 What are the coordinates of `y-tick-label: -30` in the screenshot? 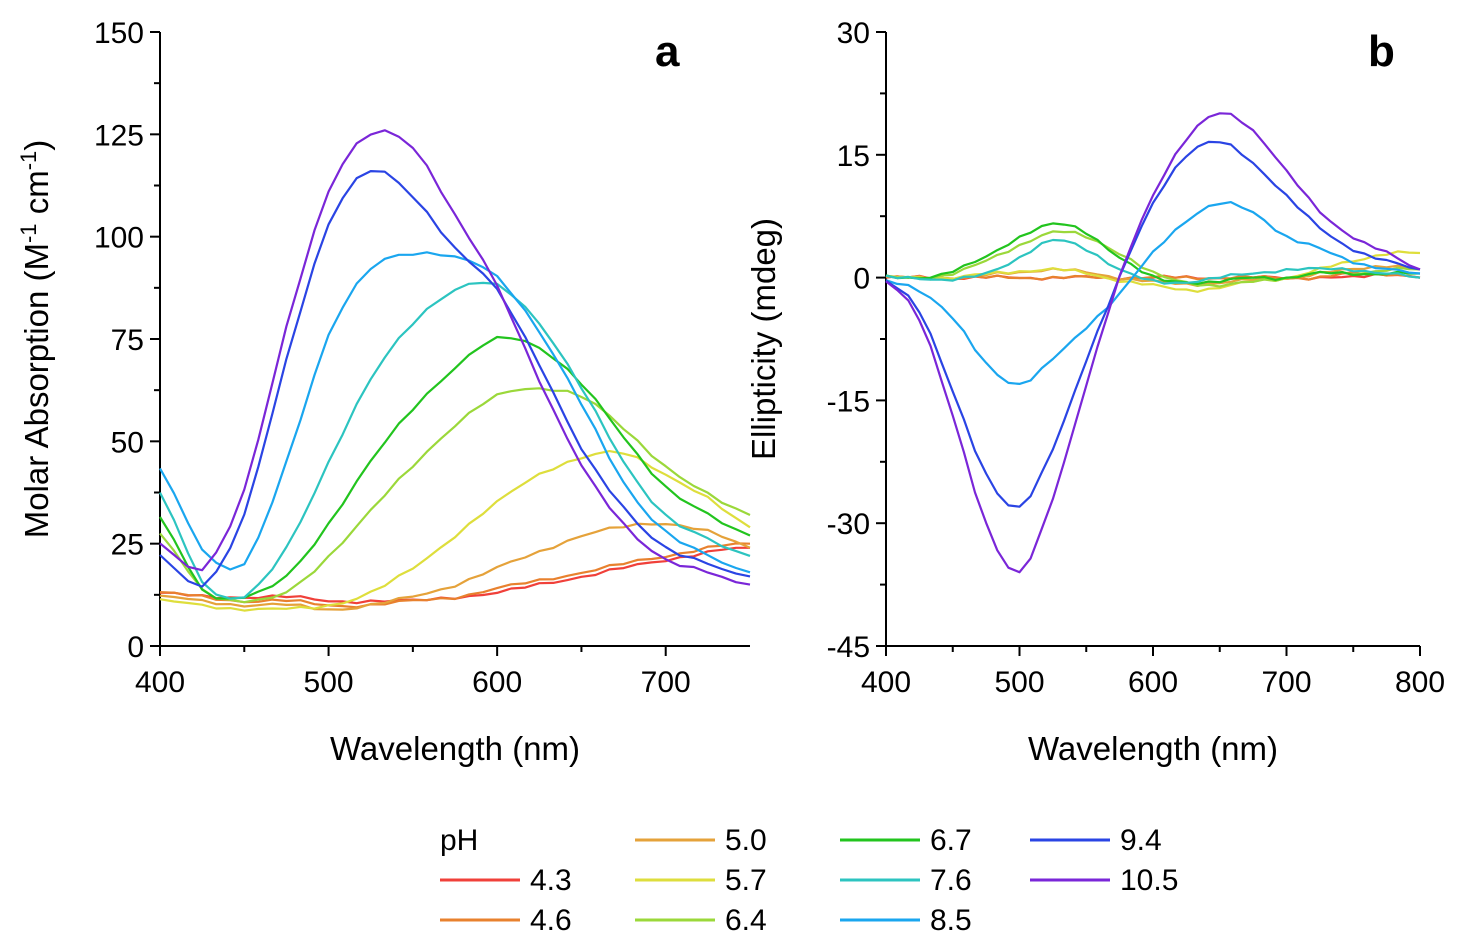 It's located at (848, 524).